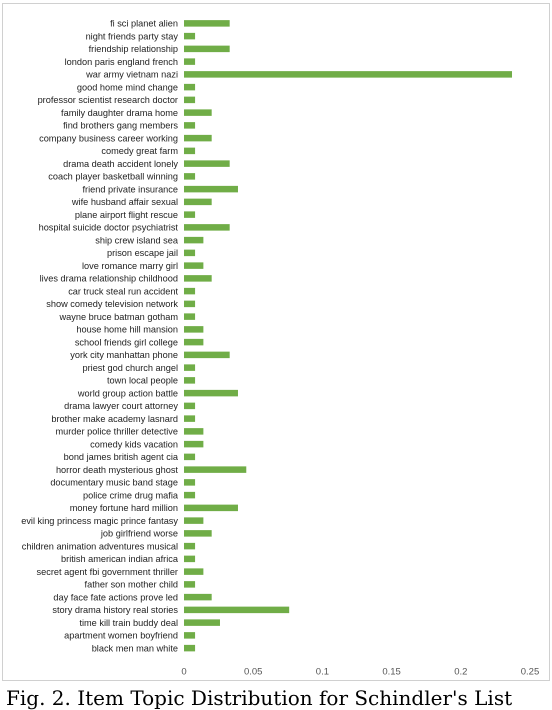  I want to click on category-label: brother make academy lasnard, so click(114, 419).